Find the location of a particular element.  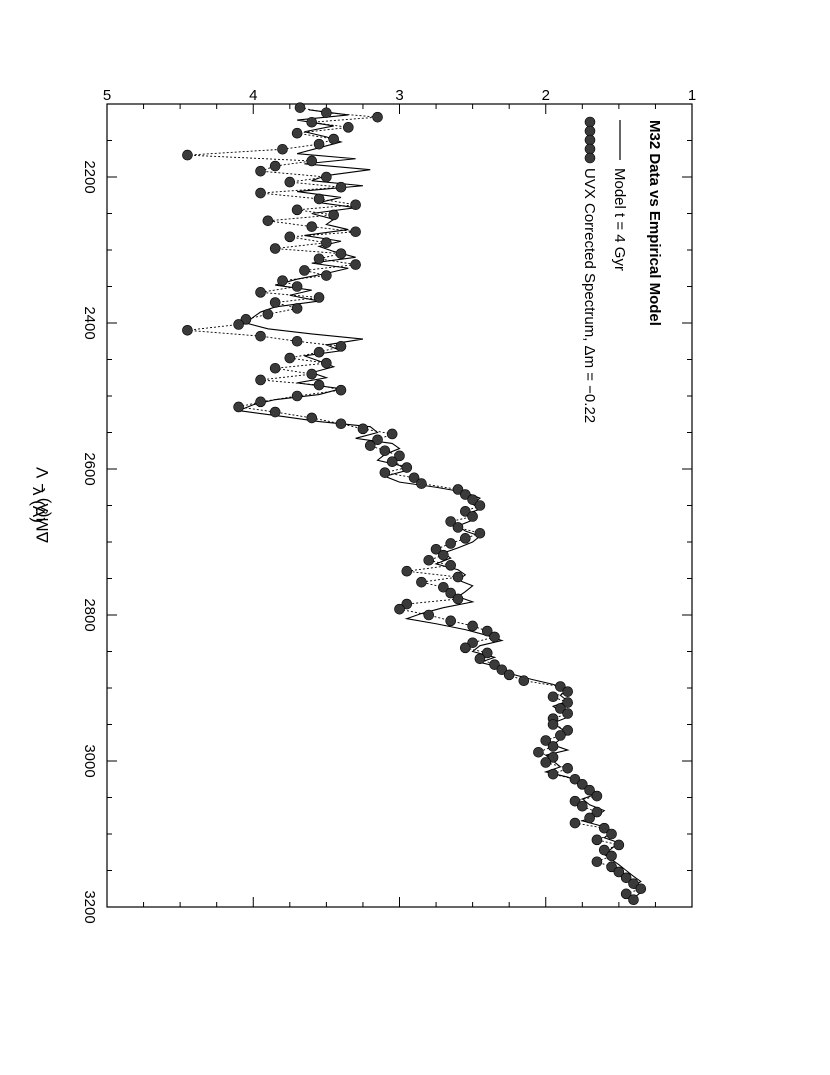

y-tick-label: 3 is located at coordinates (399, 95).